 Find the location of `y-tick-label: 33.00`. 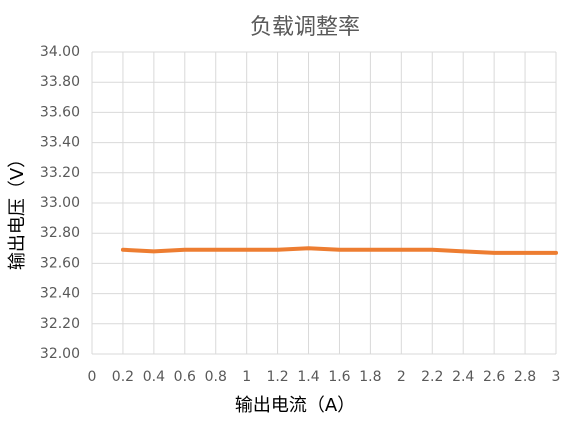

y-tick-label: 33.00 is located at coordinates (60, 203).